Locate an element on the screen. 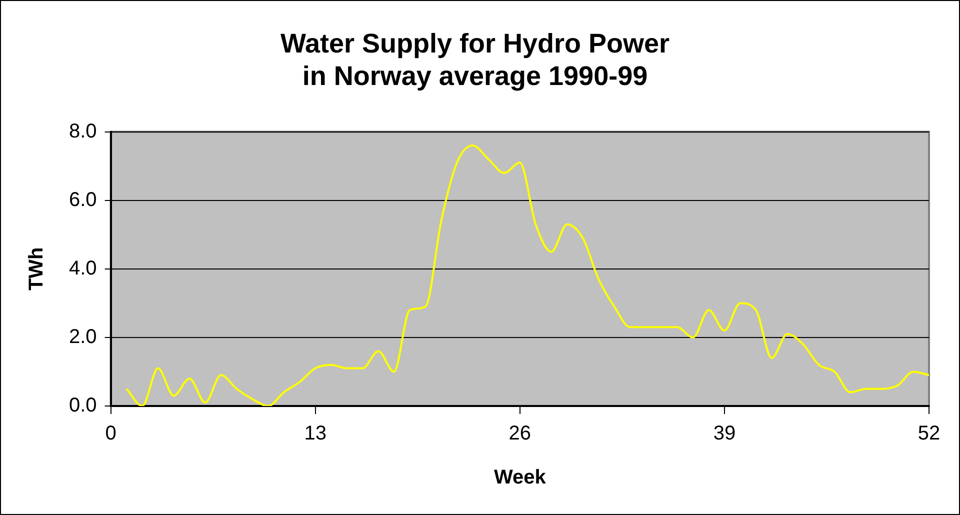  y-tick-label: 8.0 is located at coordinates (82, 131).